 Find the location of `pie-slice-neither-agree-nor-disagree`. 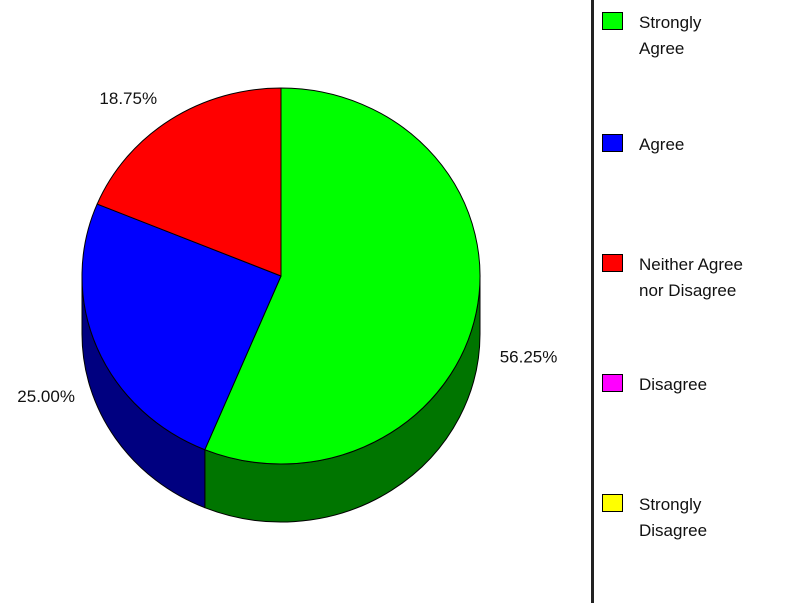

pie-slice-neither-agree-nor-disagree is located at coordinates (189, 182).